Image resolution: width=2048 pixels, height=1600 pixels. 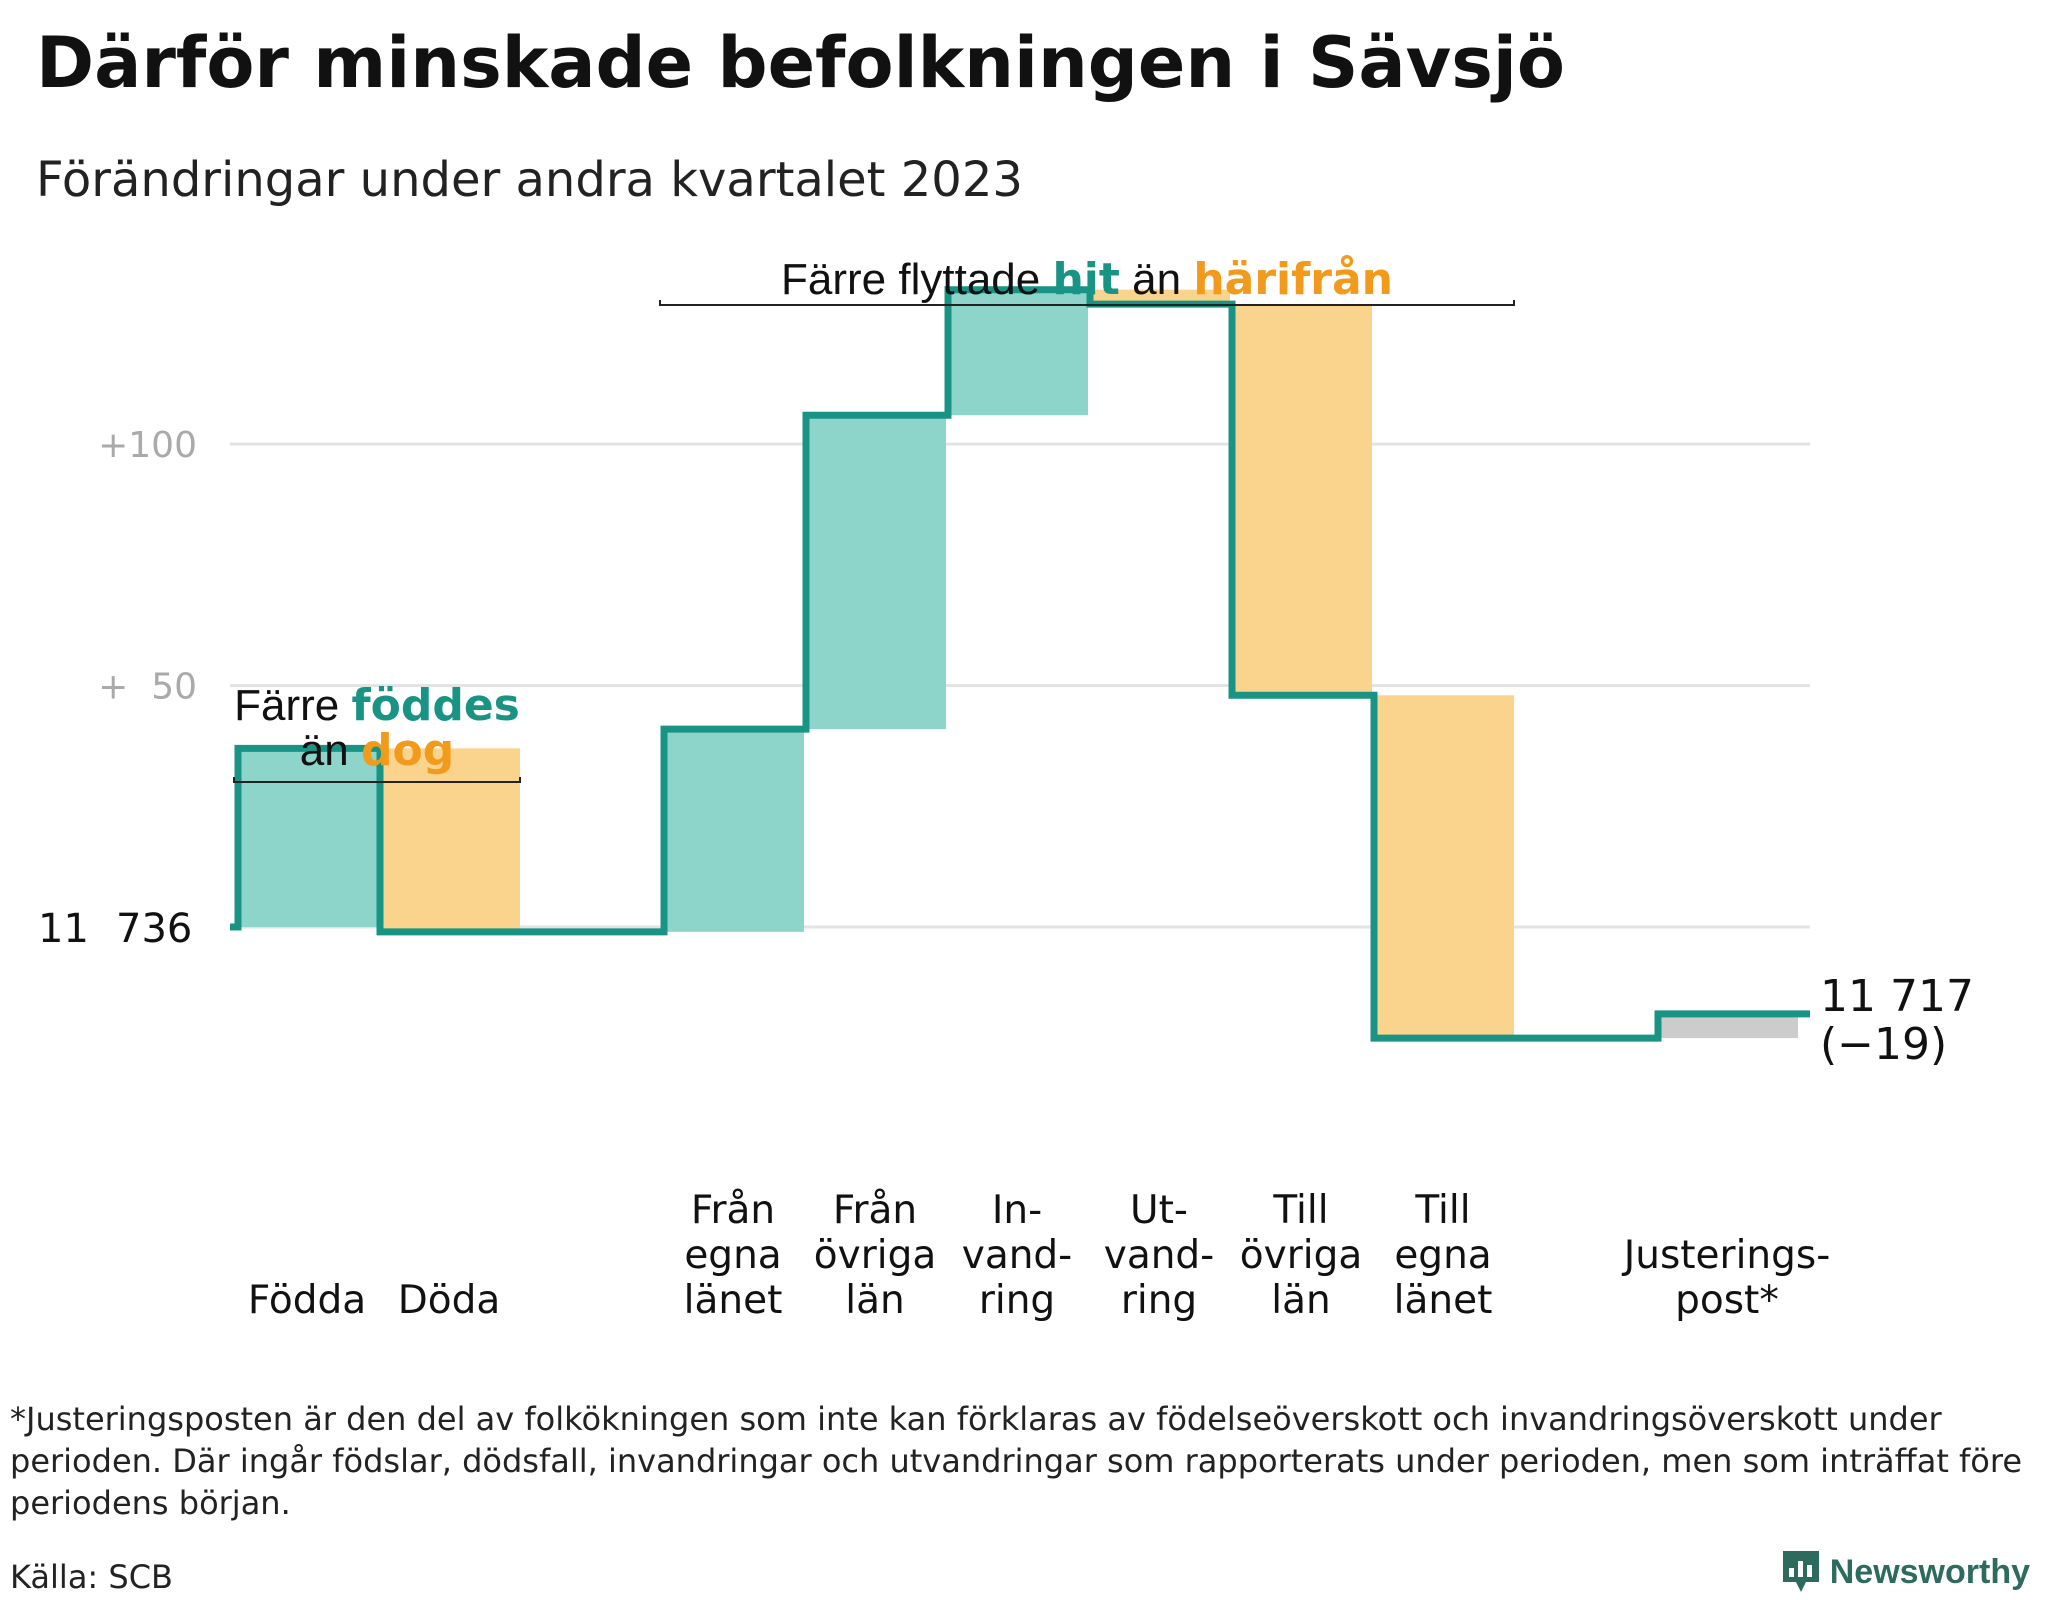 I want to click on category-label: Från egna länet, so click(x=733, y=1255).